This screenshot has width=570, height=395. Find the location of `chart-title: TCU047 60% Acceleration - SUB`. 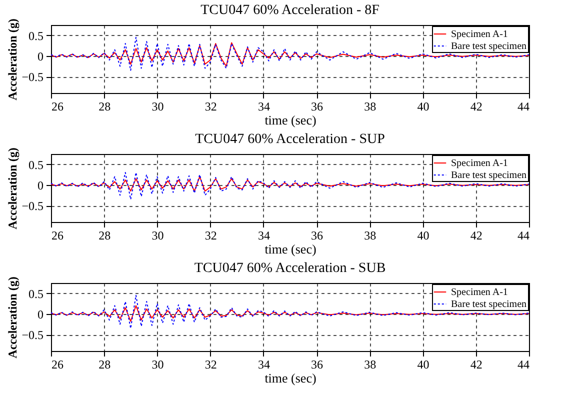

chart-title: TCU047 60% Acceleration - SUB is located at coordinates (290, 268).